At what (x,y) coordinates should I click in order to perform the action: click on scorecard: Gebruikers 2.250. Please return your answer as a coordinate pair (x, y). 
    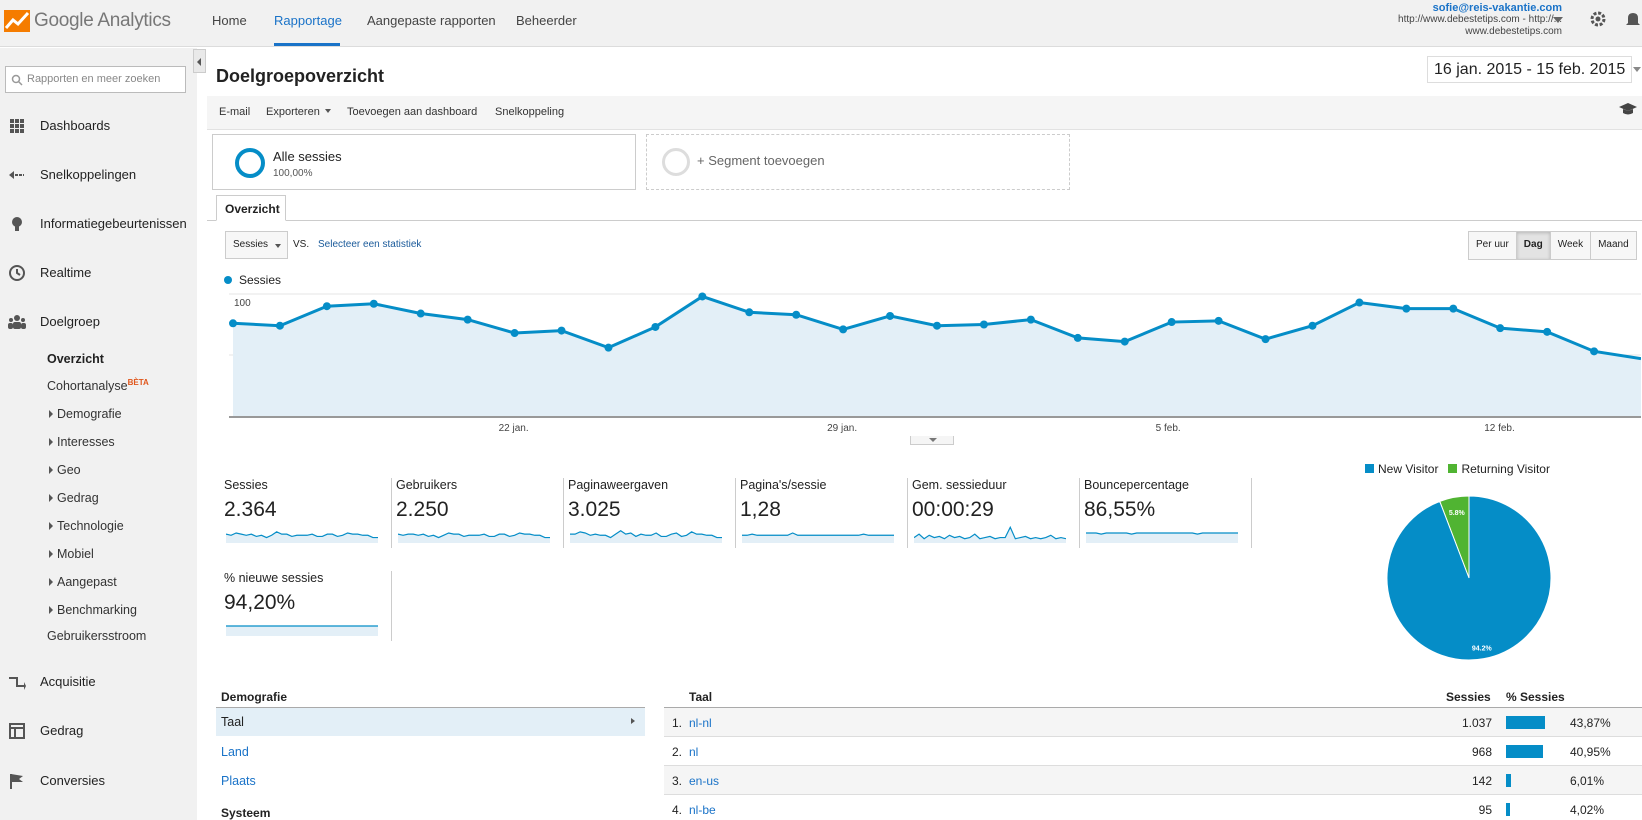
    Looking at the image, I should click on (480, 513).